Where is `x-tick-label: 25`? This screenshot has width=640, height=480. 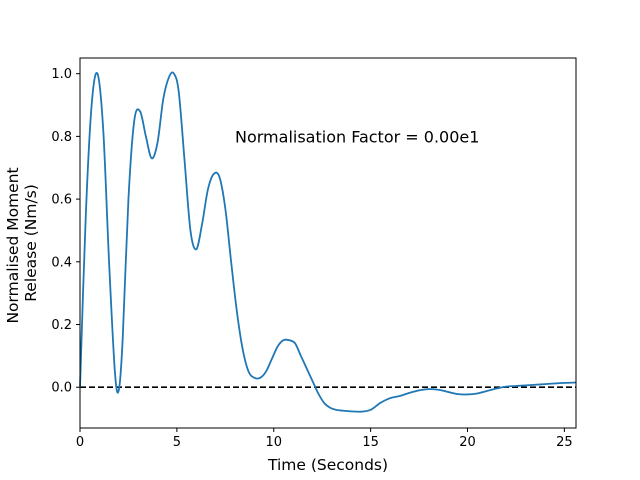 x-tick-label: 25 is located at coordinates (564, 442).